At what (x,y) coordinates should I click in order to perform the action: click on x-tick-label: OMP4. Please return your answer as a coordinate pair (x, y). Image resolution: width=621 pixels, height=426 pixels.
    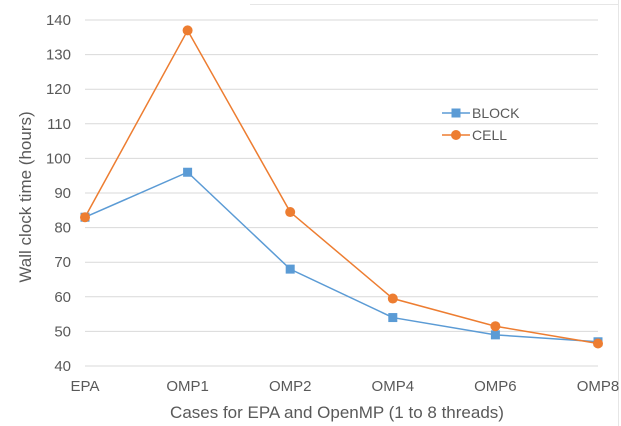
    Looking at the image, I should click on (393, 386).